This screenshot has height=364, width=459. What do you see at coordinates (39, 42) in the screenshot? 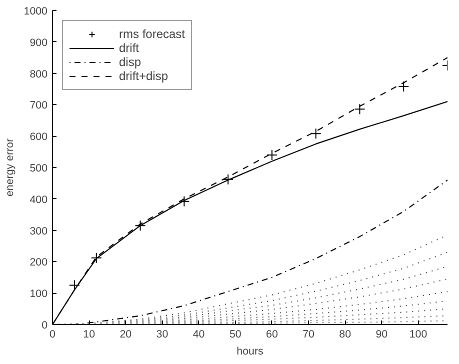
I see `y-tick-label: 900` at bounding box center [39, 42].